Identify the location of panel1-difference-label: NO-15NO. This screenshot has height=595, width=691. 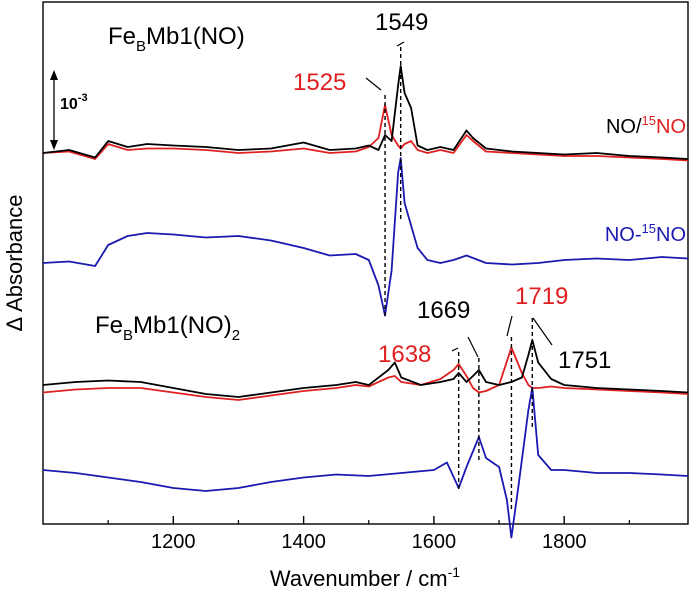
(645, 233).